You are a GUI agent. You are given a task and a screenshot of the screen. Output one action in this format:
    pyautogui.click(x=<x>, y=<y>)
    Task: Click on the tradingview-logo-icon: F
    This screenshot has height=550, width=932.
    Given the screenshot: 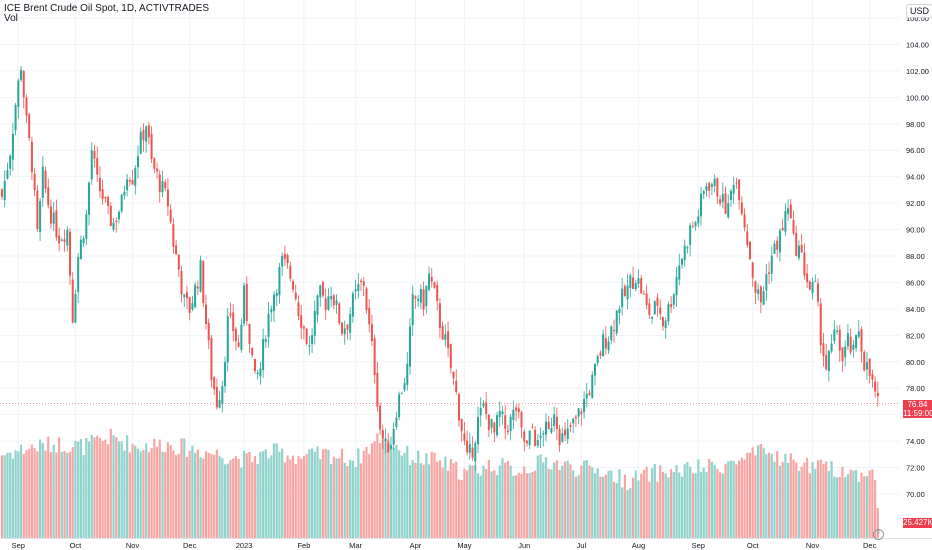 What is the action you would take?
    pyautogui.click(x=878, y=534)
    